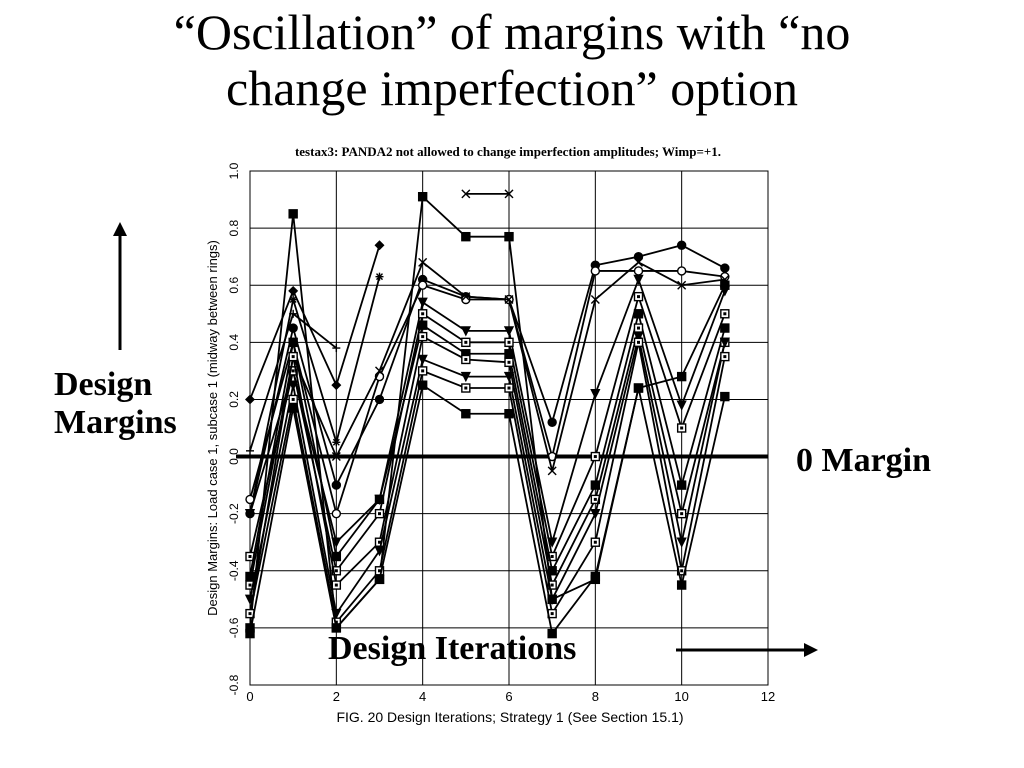 The height and width of the screenshot is (768, 1024). I want to click on y-tick-label: -0.6, so click(234, 627).